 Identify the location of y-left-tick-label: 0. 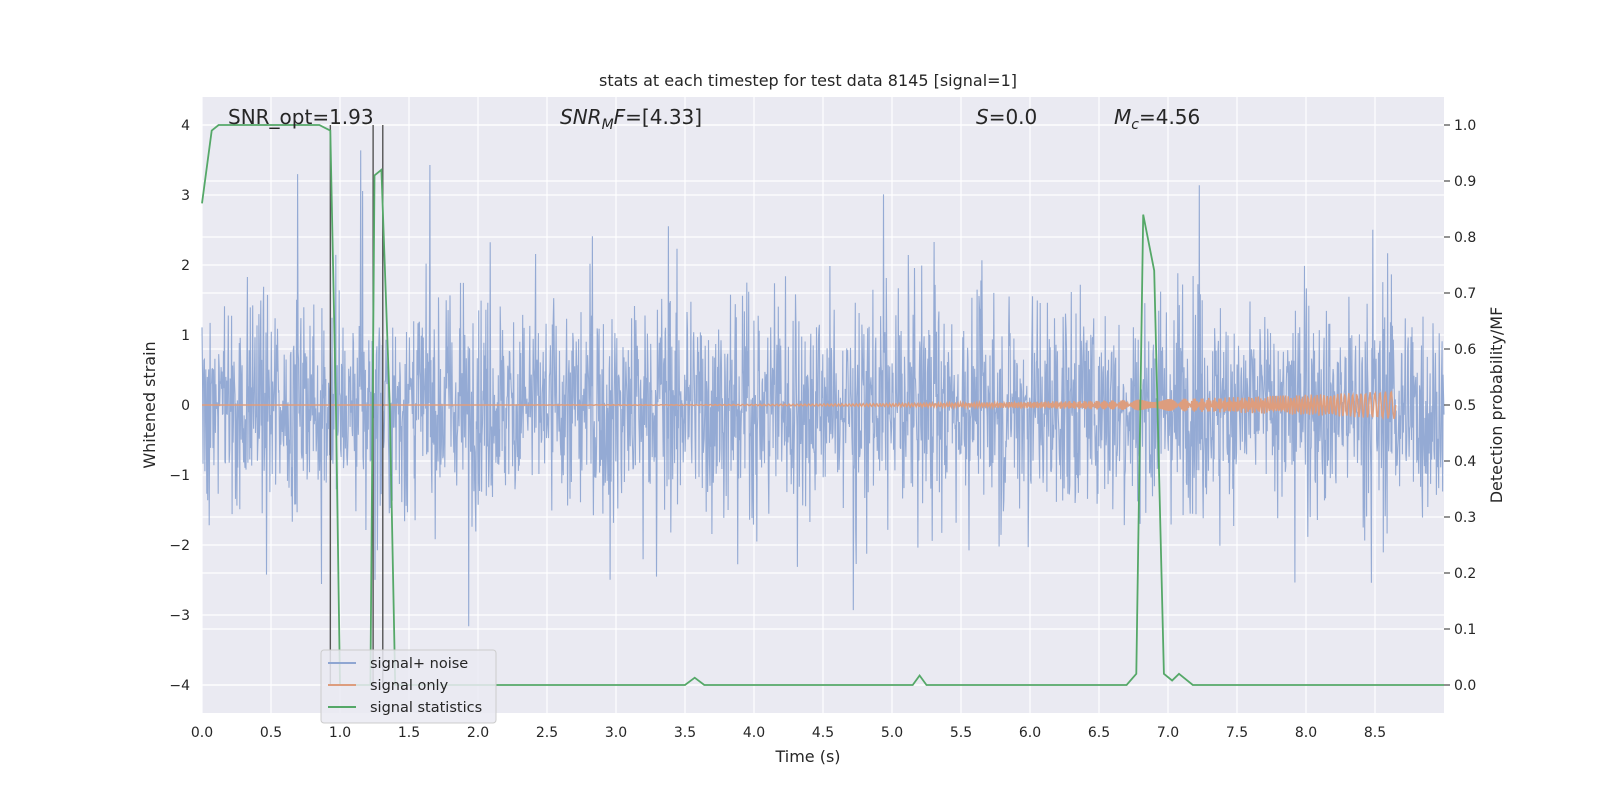
(185, 406).